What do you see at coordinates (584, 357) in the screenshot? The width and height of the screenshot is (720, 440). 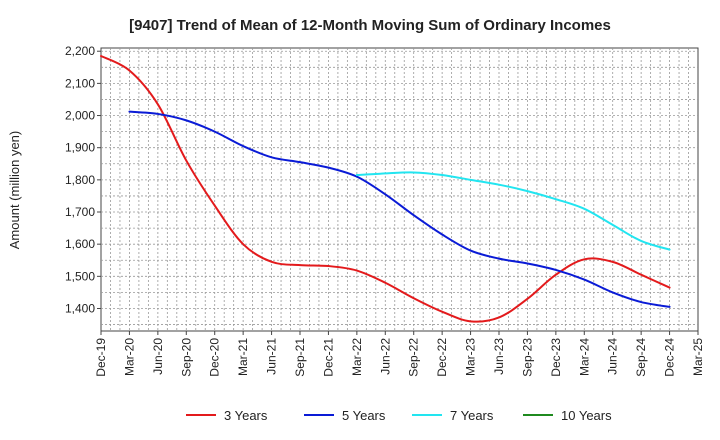 I see `x-tick-label: Mar-24` at bounding box center [584, 357].